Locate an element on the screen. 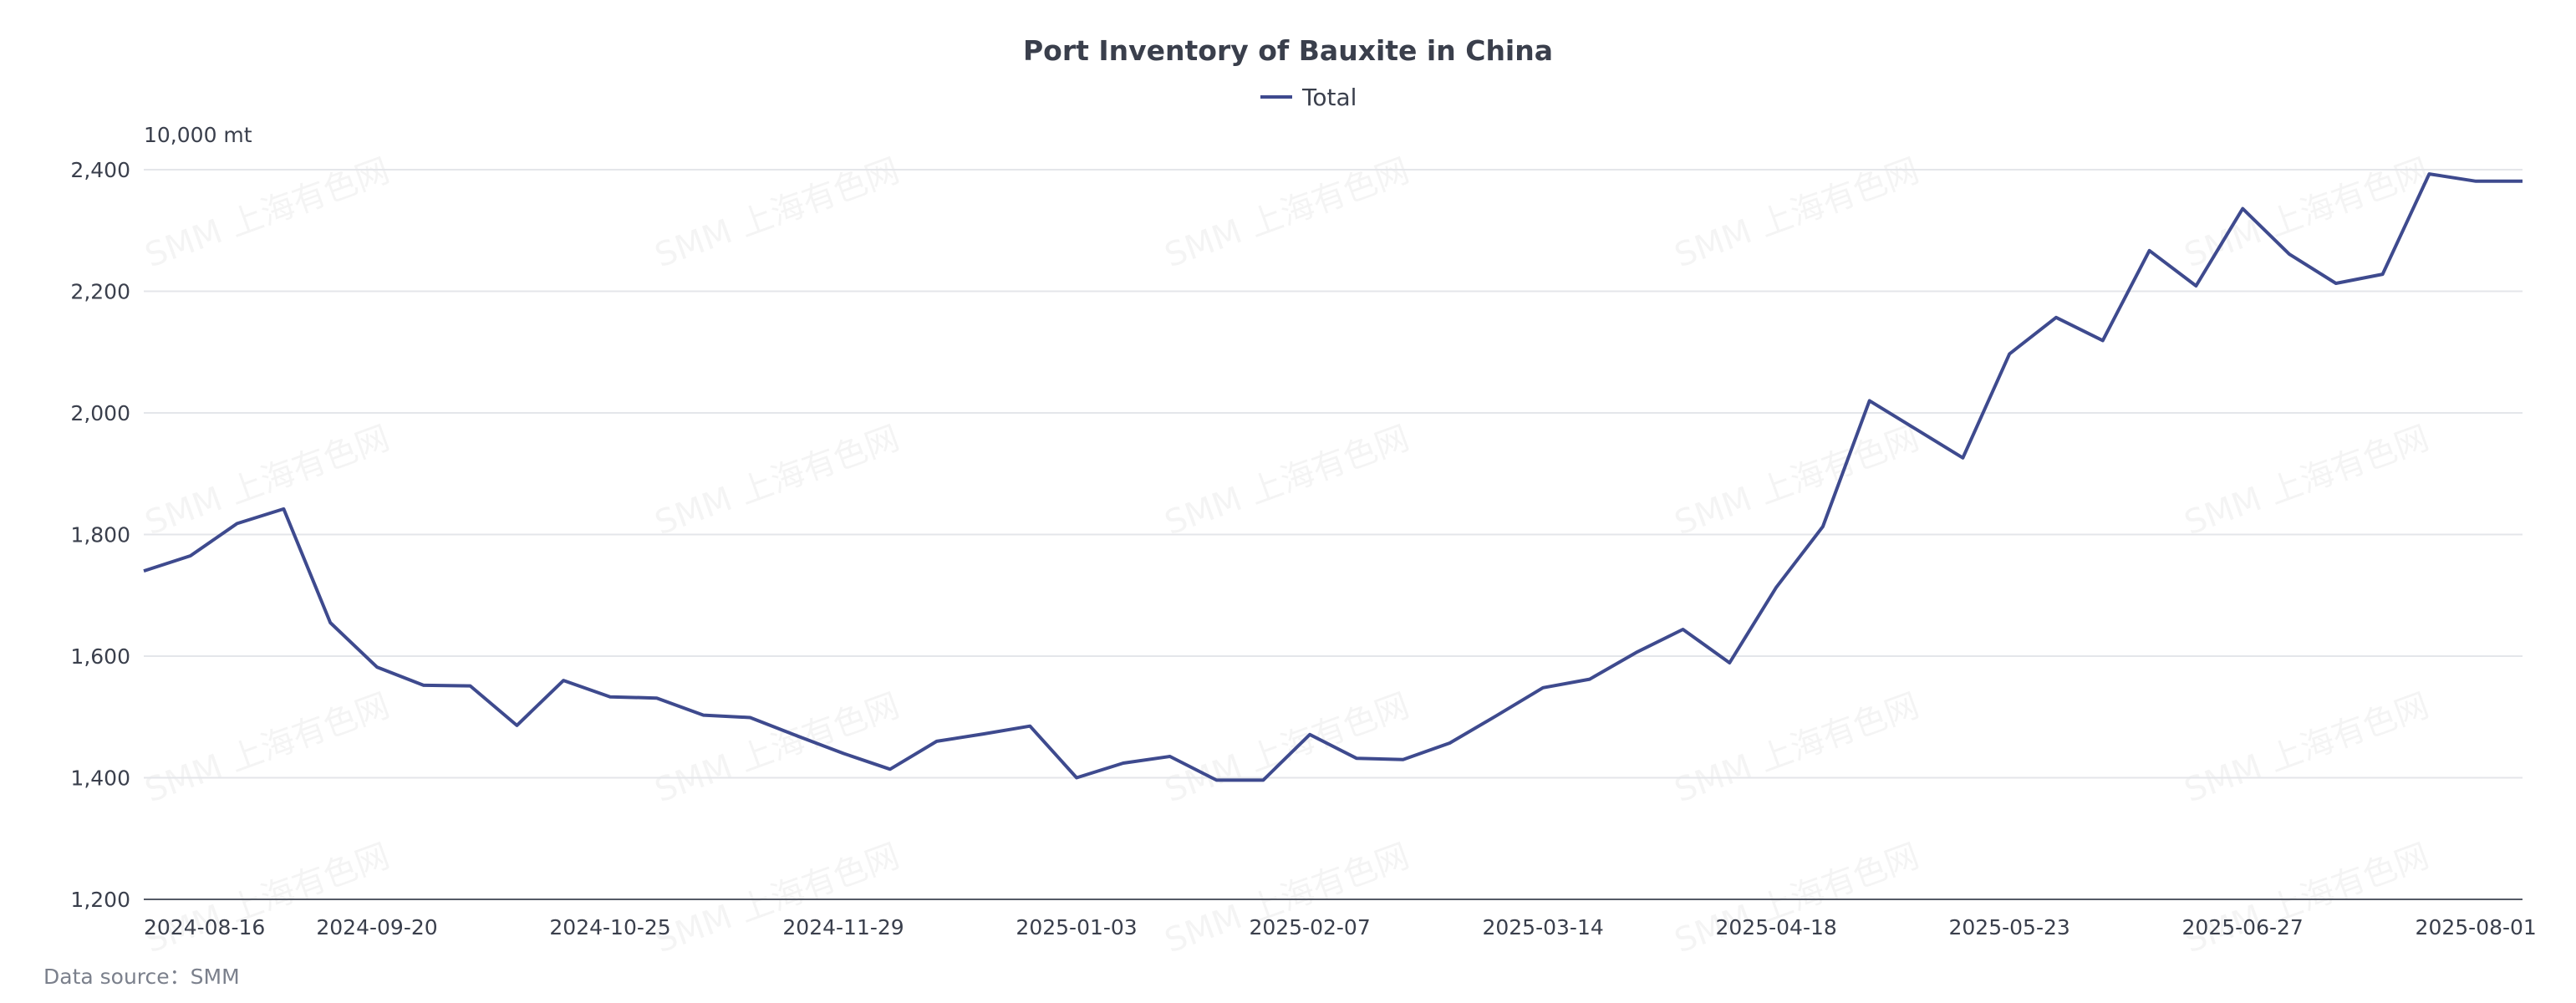 The width and height of the screenshot is (2576, 1003). watermark-2-1: SMM 上海有色网 is located at coordinates (777, 748).